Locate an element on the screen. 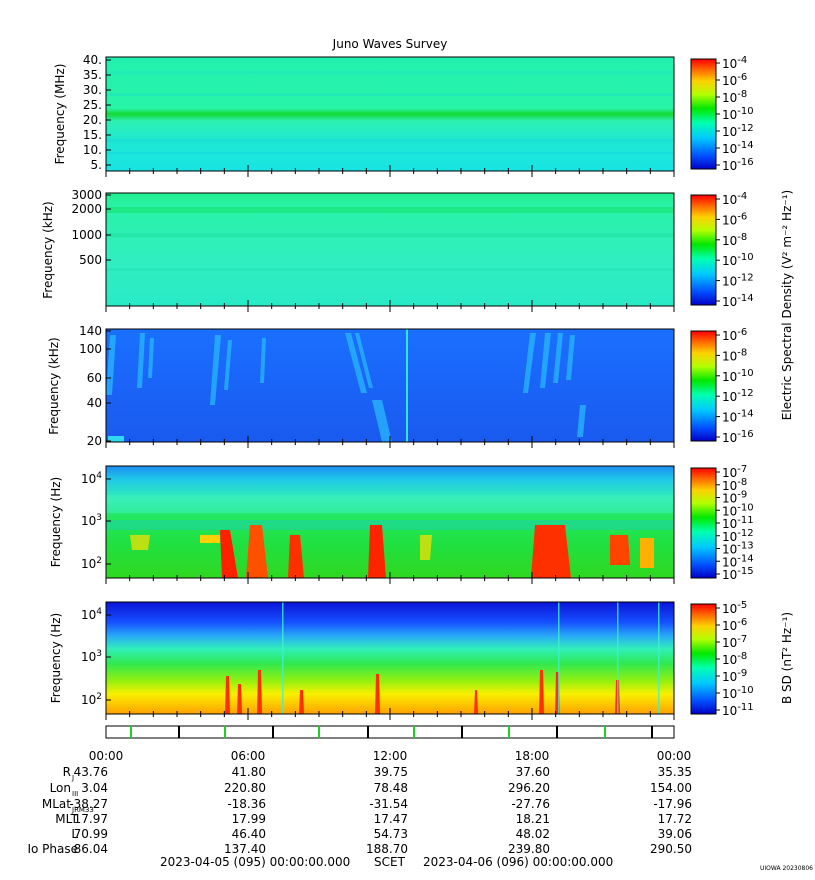 This screenshot has width=815, height=880. colorbar-tick-label-p1: 10⁻¹⁶ is located at coordinates (738, 165).